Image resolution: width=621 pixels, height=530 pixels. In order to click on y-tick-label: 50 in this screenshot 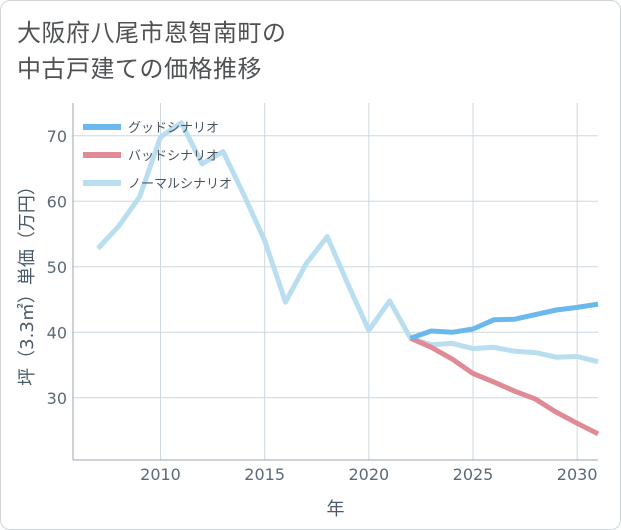, I will do `click(57, 267)`.